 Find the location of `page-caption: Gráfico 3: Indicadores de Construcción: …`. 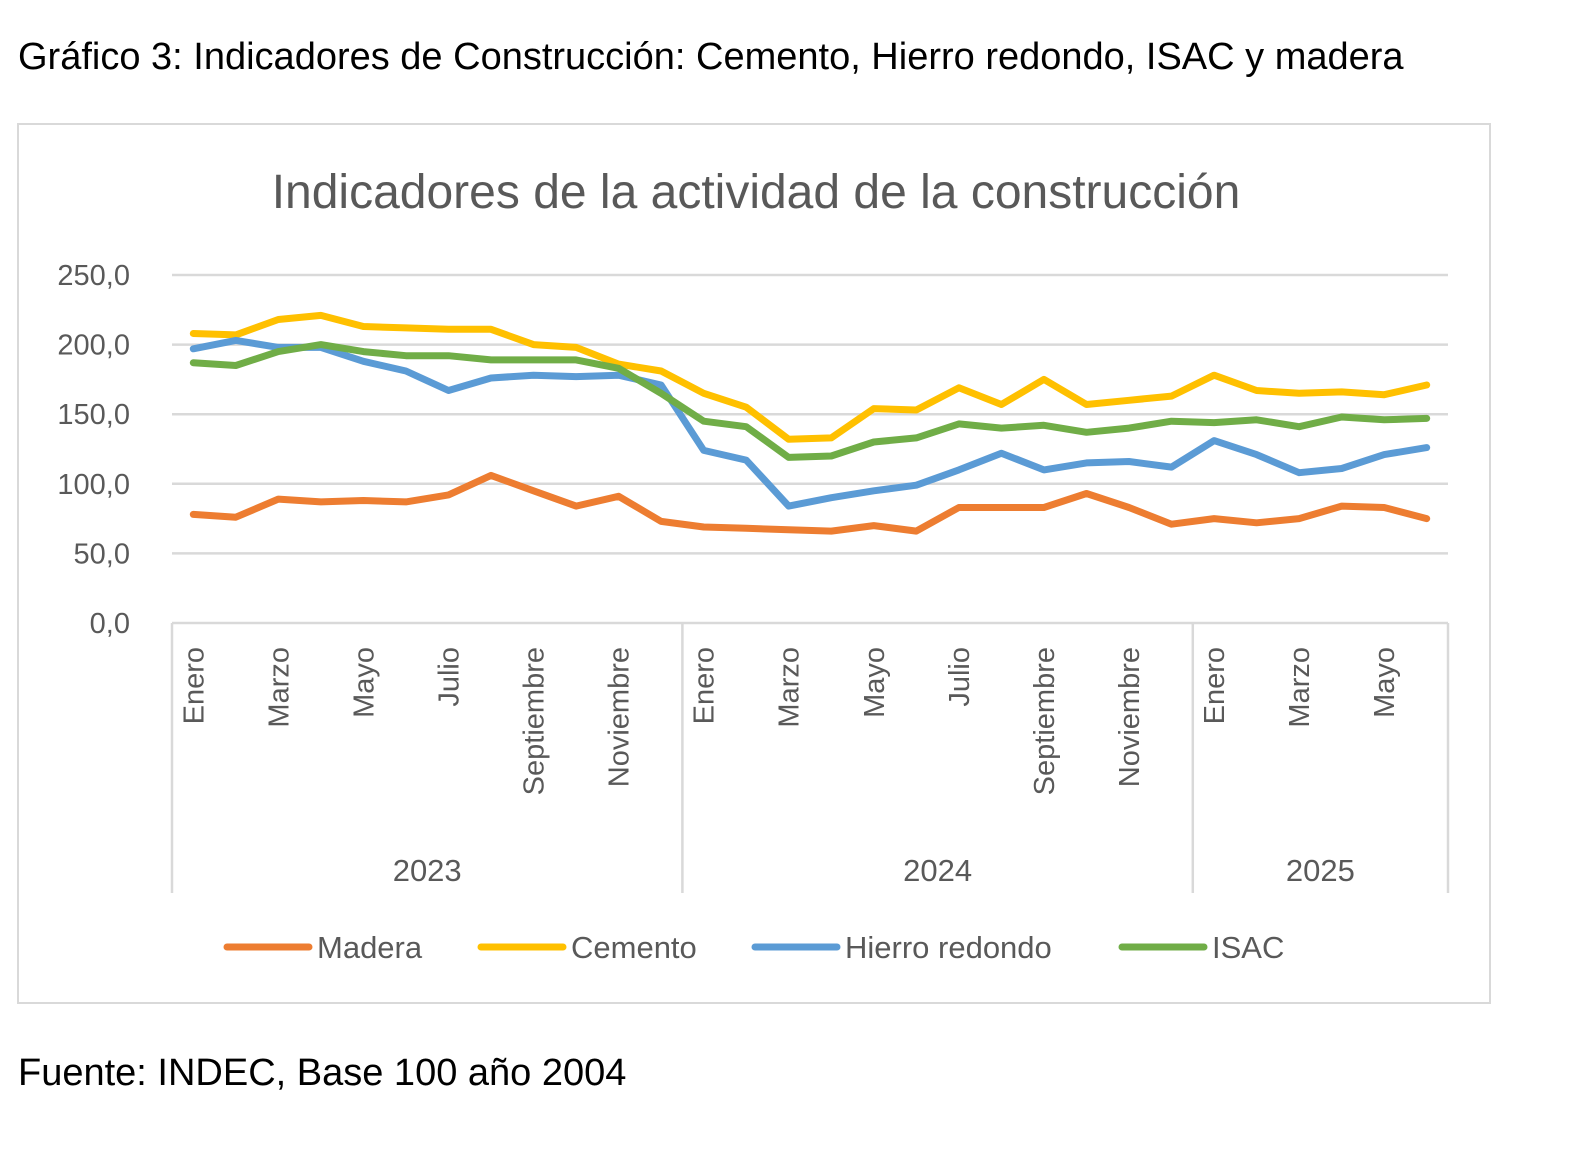

page-caption: Gráfico 3: Indicadores de Construcción: … is located at coordinates (711, 57).